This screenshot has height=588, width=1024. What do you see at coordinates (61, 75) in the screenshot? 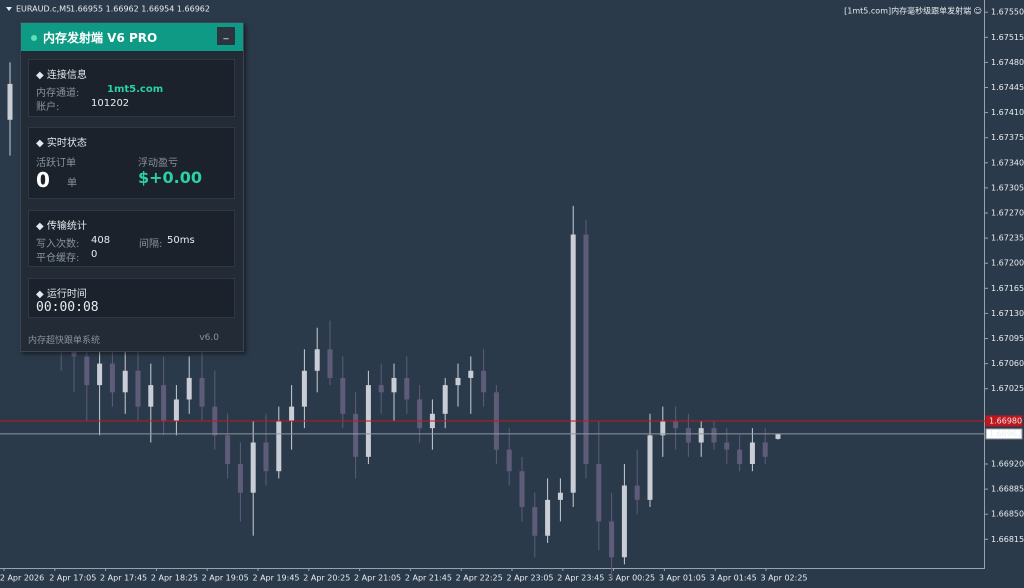
I see `section-heading: ◆ 连接信息` at bounding box center [61, 75].